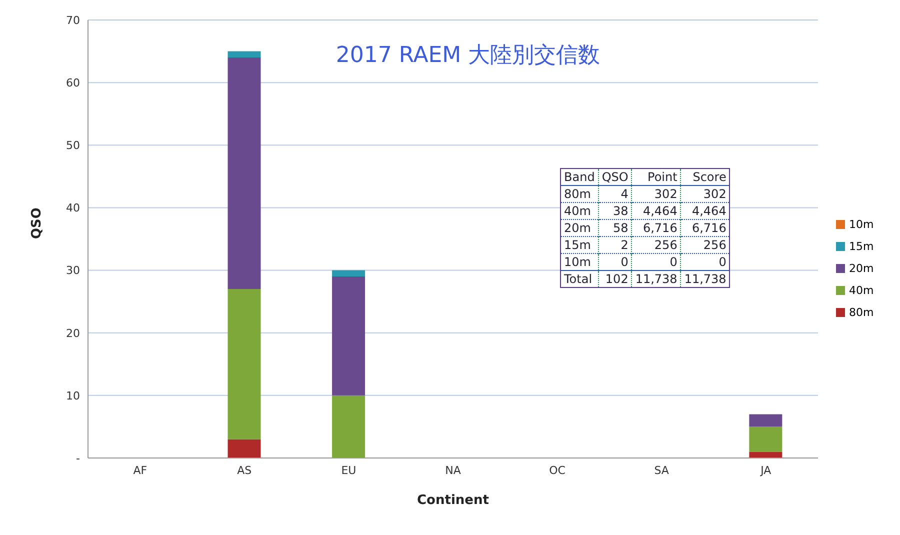  What do you see at coordinates (615, 278) in the screenshot?
I see `annotation: 102` at bounding box center [615, 278].